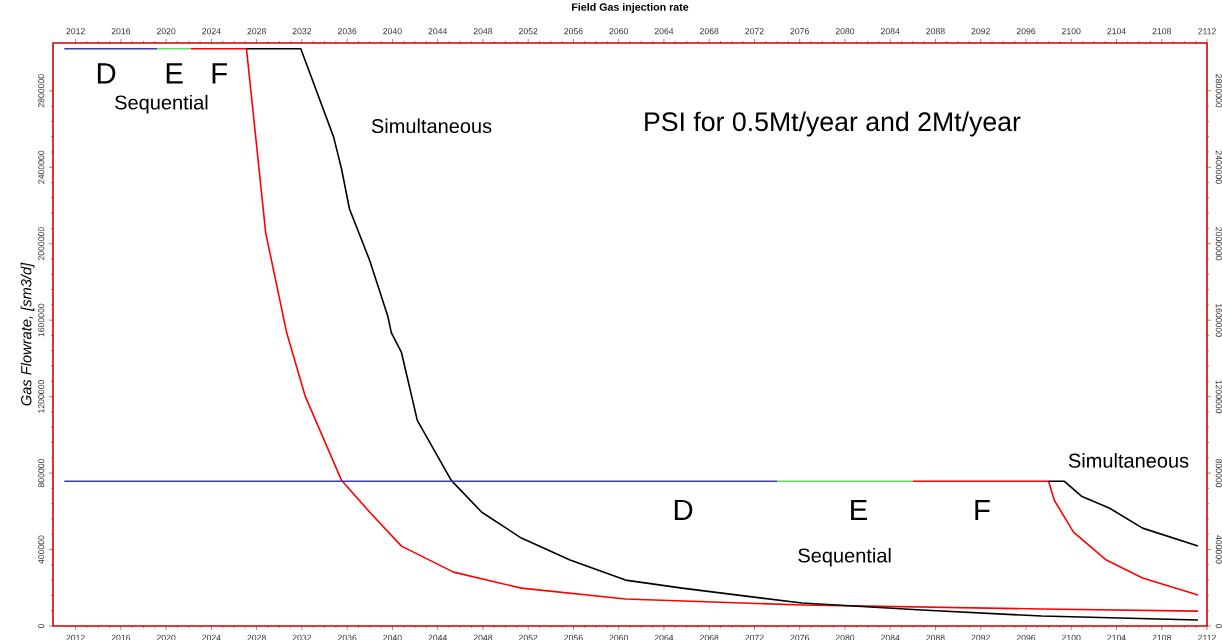 The image size is (1222, 640). What do you see at coordinates (1026, 637) in the screenshot?
I see `x2-tick-label: 2096` at bounding box center [1026, 637].